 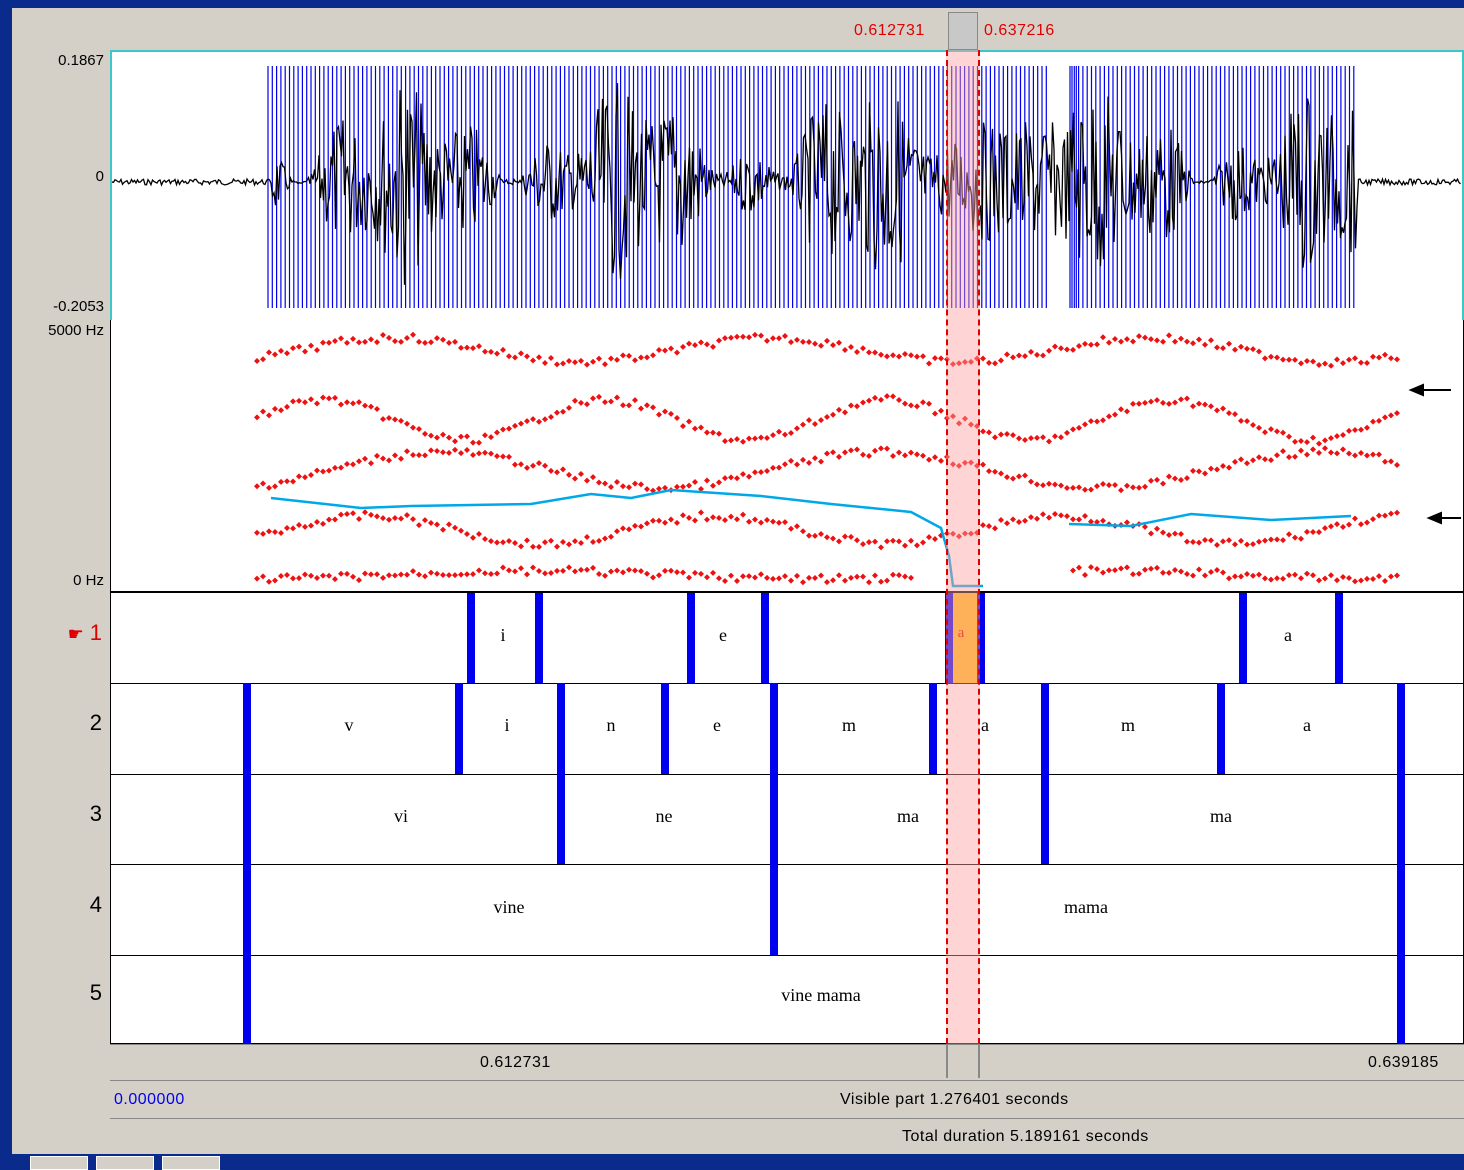 I want to click on tier-1-label: e, so click(x=723, y=635).